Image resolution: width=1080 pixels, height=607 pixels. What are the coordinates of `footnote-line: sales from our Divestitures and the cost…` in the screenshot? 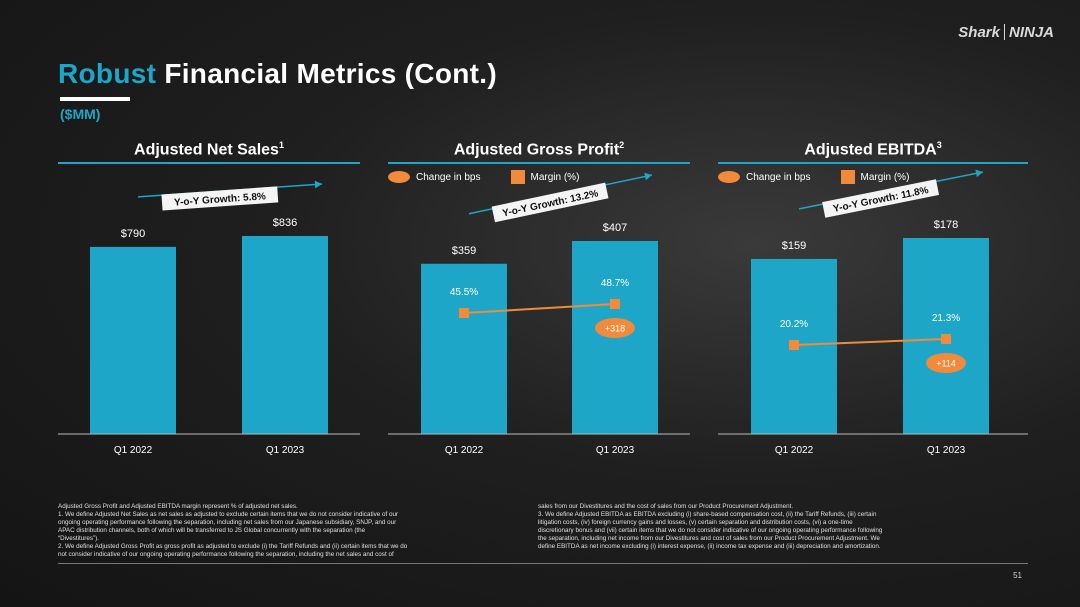 It's located at (666, 506).